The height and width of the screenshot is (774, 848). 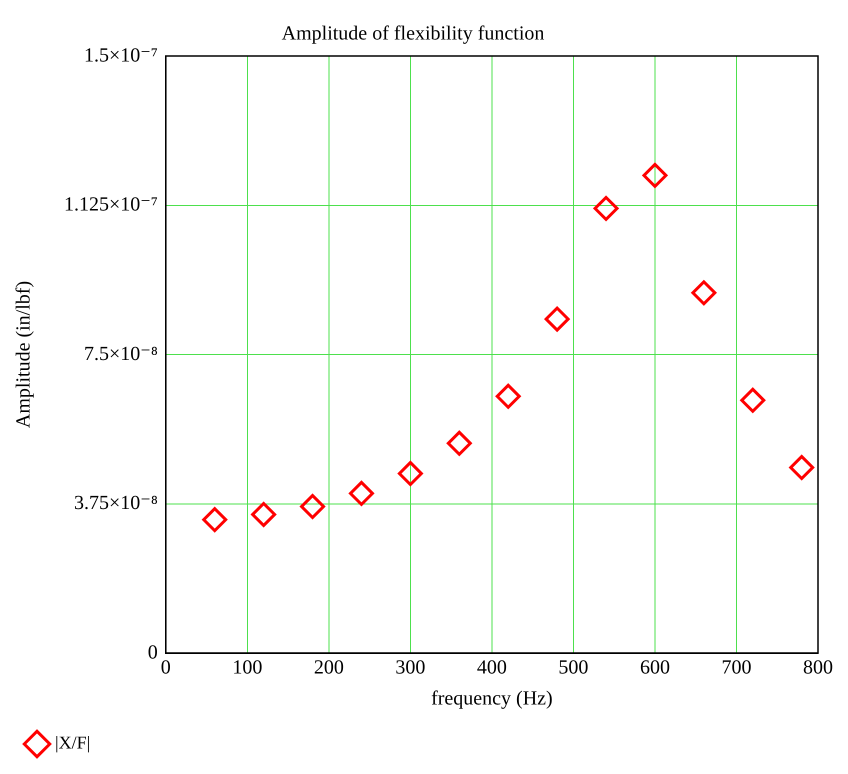 I want to click on x-axis-title: frequency (Hz), so click(x=492, y=698).